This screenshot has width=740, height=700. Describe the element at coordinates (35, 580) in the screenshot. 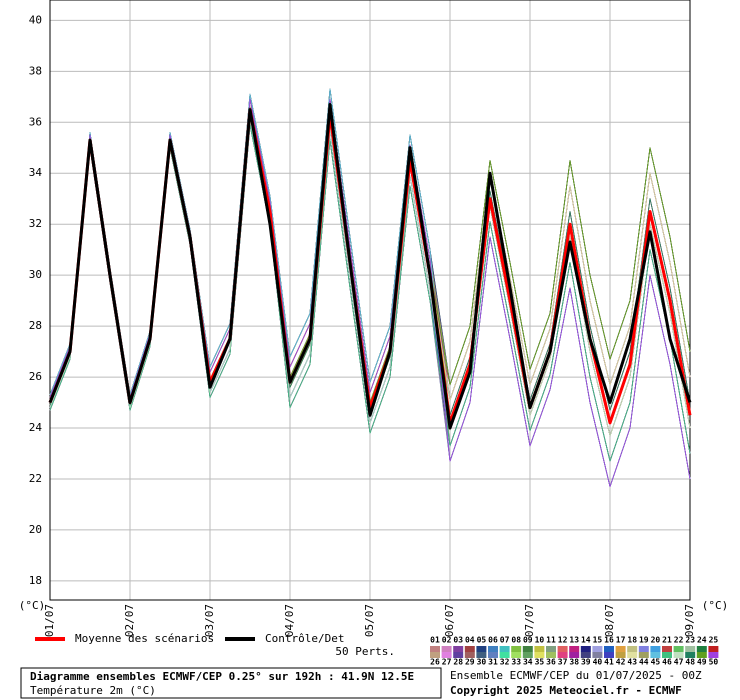

I see `y-tick-label: 18` at that location.